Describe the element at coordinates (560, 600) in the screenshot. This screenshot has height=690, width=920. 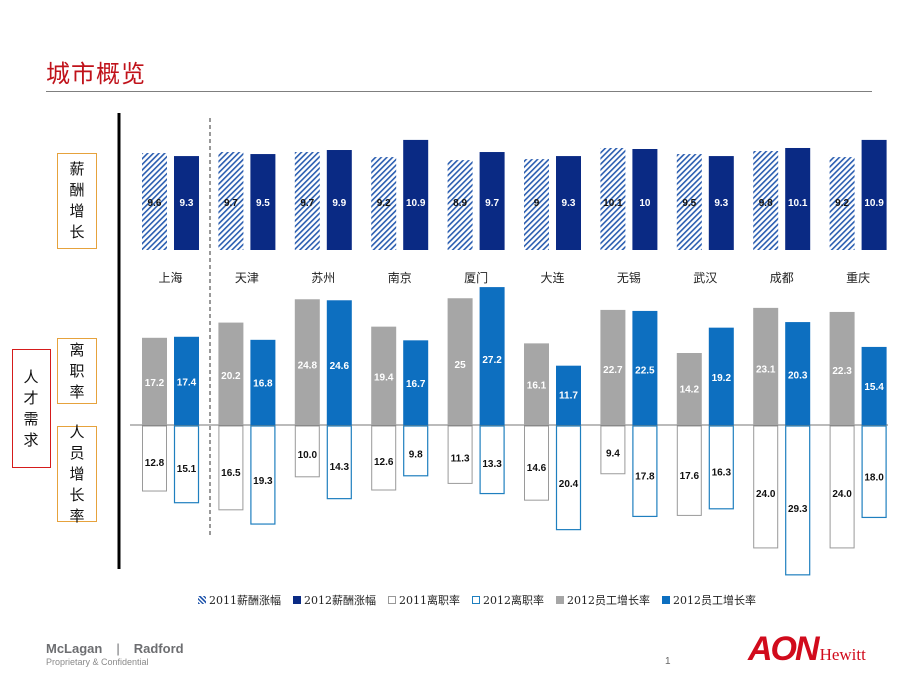
I see `legend-swatch-gray` at that location.